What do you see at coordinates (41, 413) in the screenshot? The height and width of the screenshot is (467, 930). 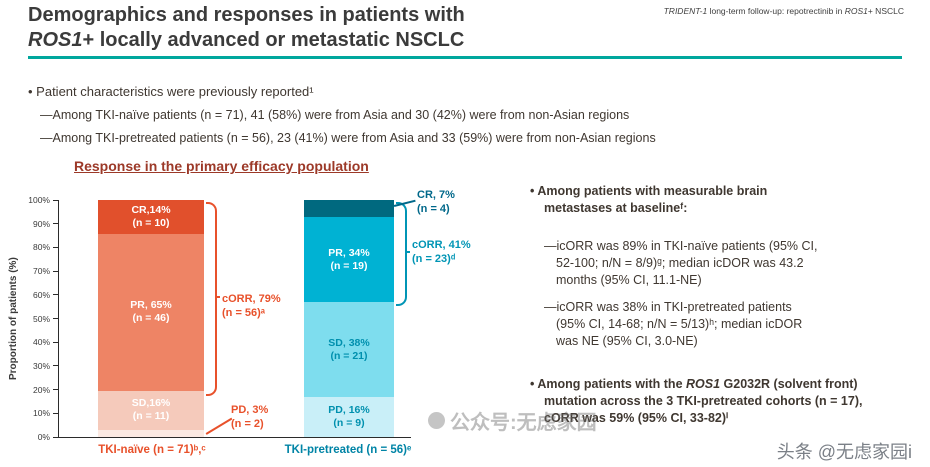 I see `y-tick-label: 10%` at bounding box center [41, 413].